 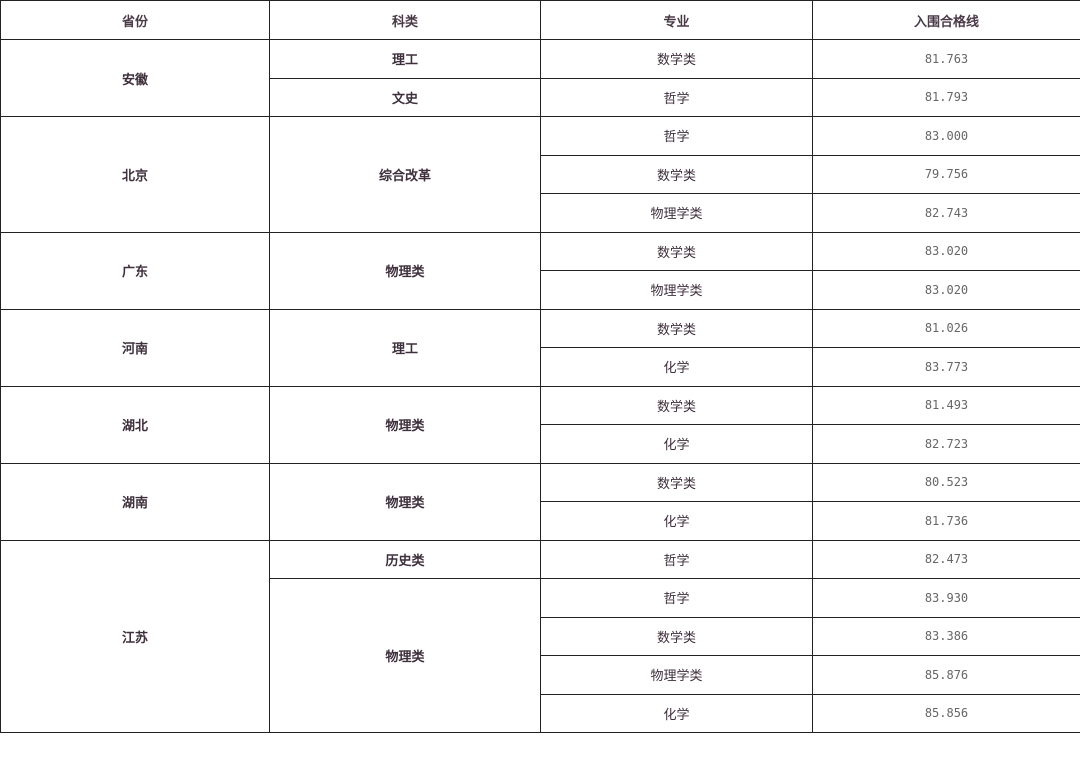 I want to click on cutoff-score-cell: 83.930, so click(x=946, y=598).